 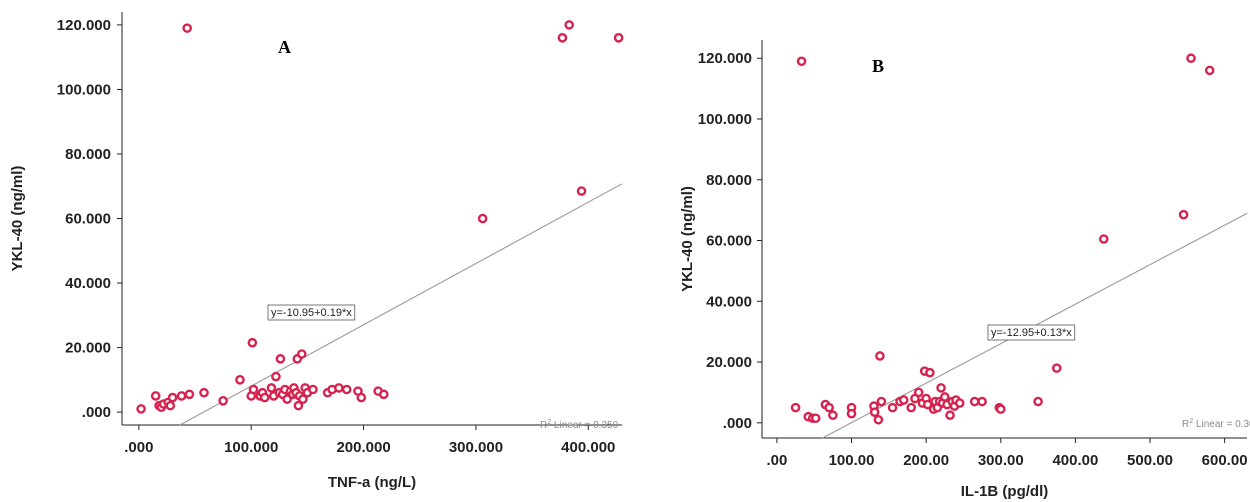 I want to click on x-tick-label: 400.000, so click(x=588, y=447).